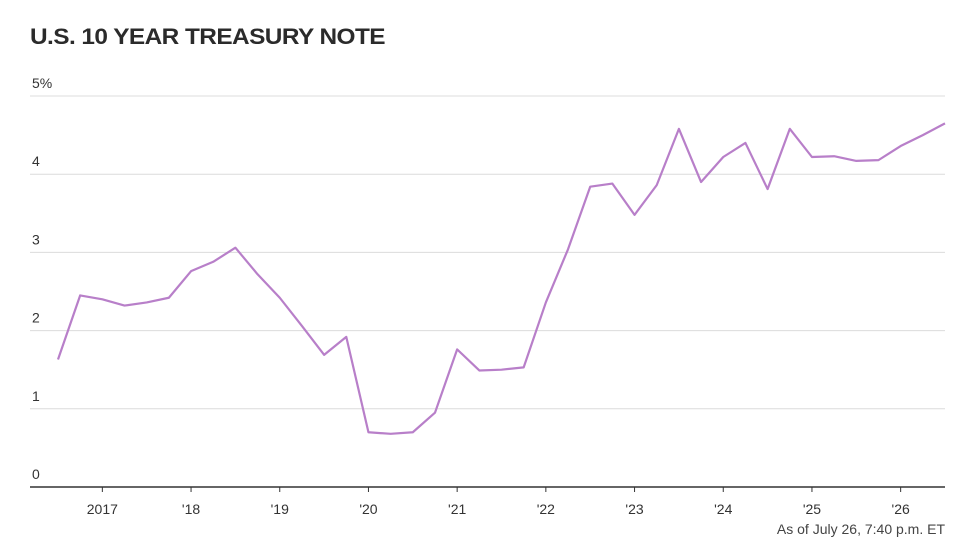 This screenshot has height=540, width=960. What do you see at coordinates (901, 509) in the screenshot?
I see `x-tick-label: '26` at bounding box center [901, 509].